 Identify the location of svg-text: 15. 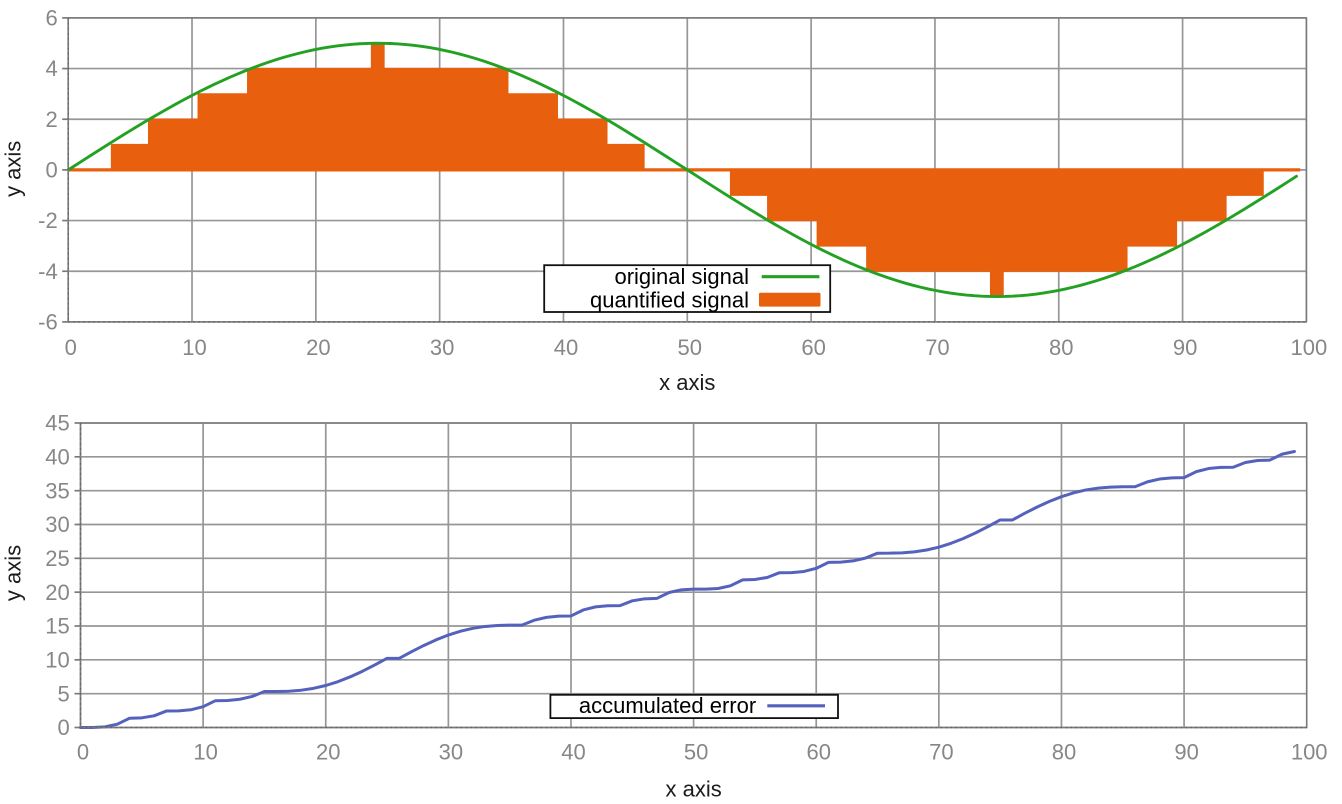
(57, 626).